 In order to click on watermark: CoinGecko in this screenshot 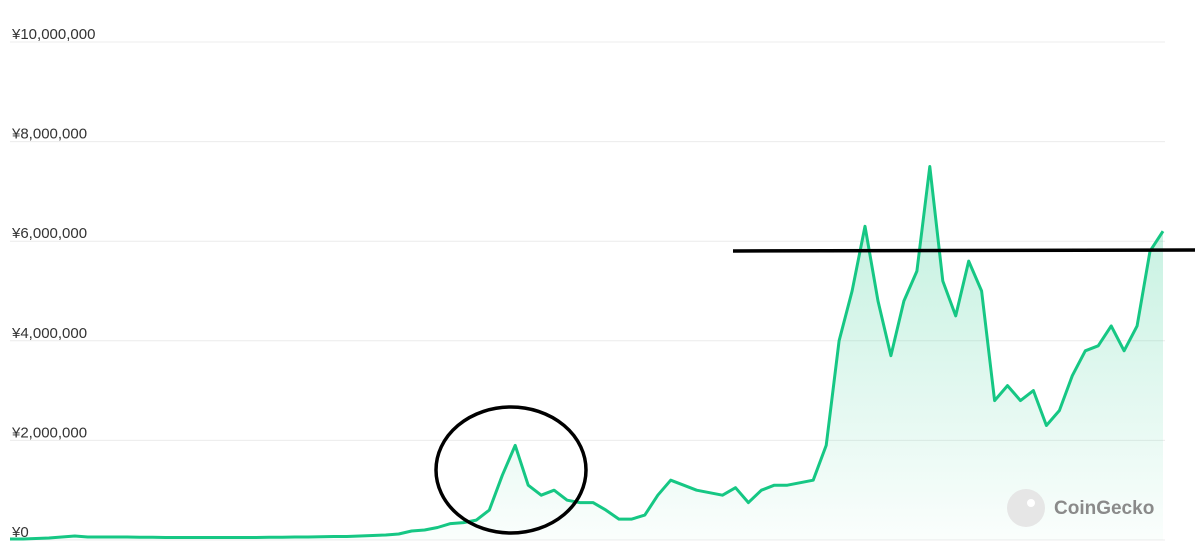, I will do `click(1104, 508)`.